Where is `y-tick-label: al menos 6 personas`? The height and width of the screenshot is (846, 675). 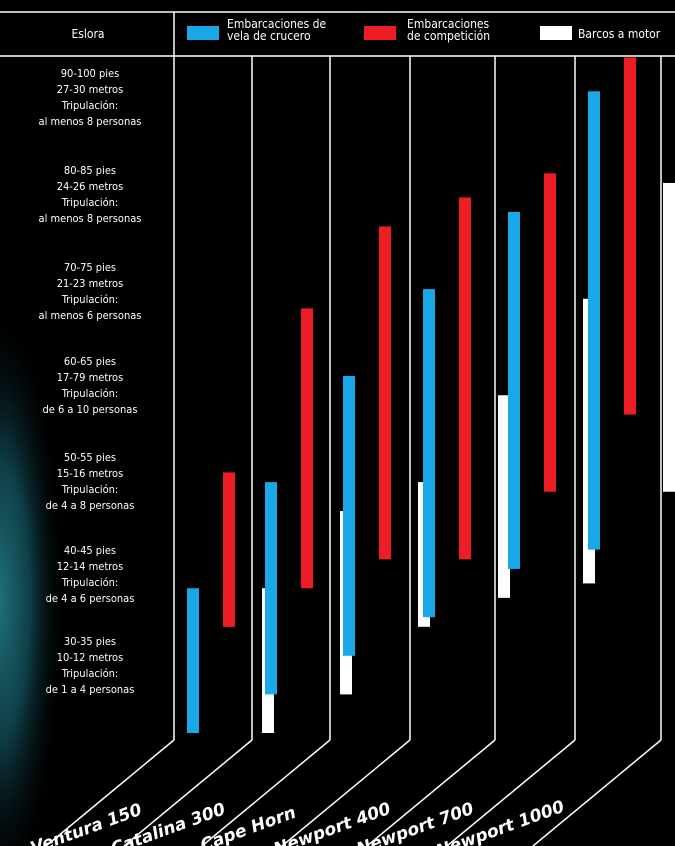
y-tick-label: al menos 6 personas is located at coordinates (90, 315).